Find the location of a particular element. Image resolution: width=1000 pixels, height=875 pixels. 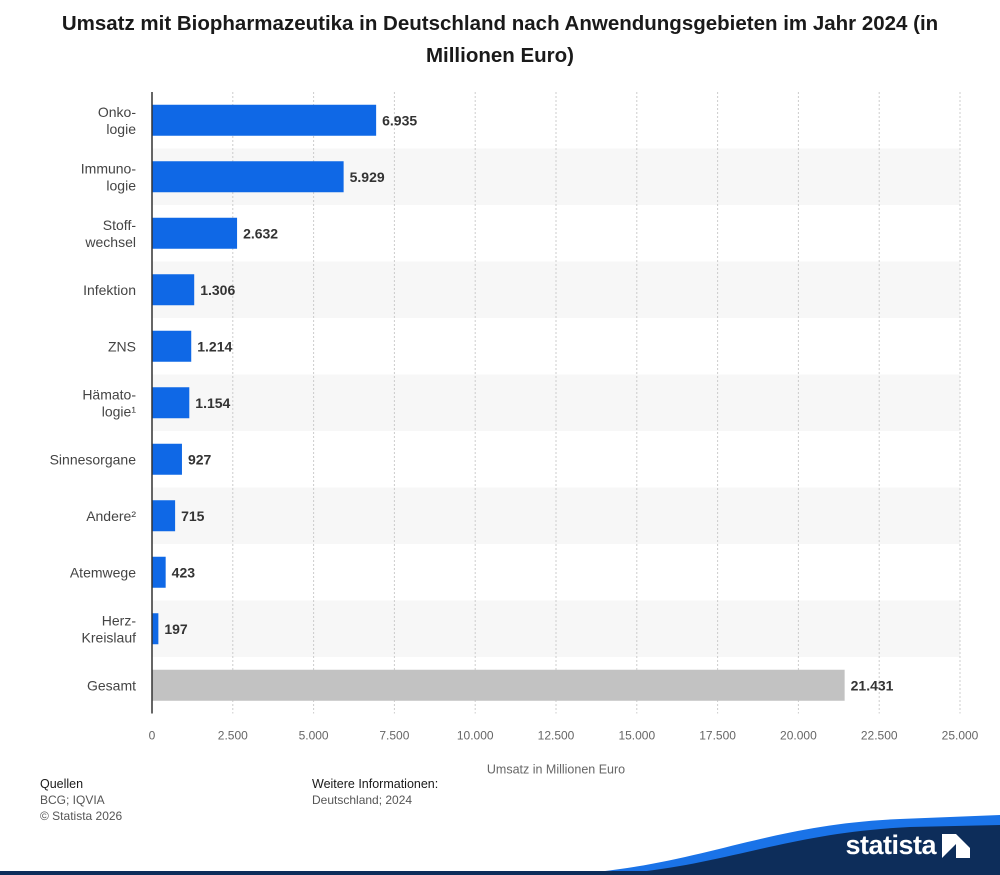

category-label: Sinnesorgane is located at coordinates (93, 459).